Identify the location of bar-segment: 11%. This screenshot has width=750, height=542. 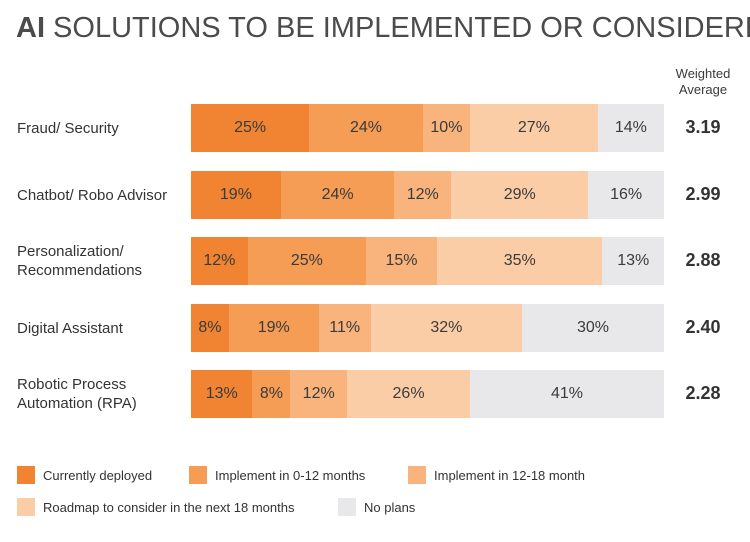
(344, 328).